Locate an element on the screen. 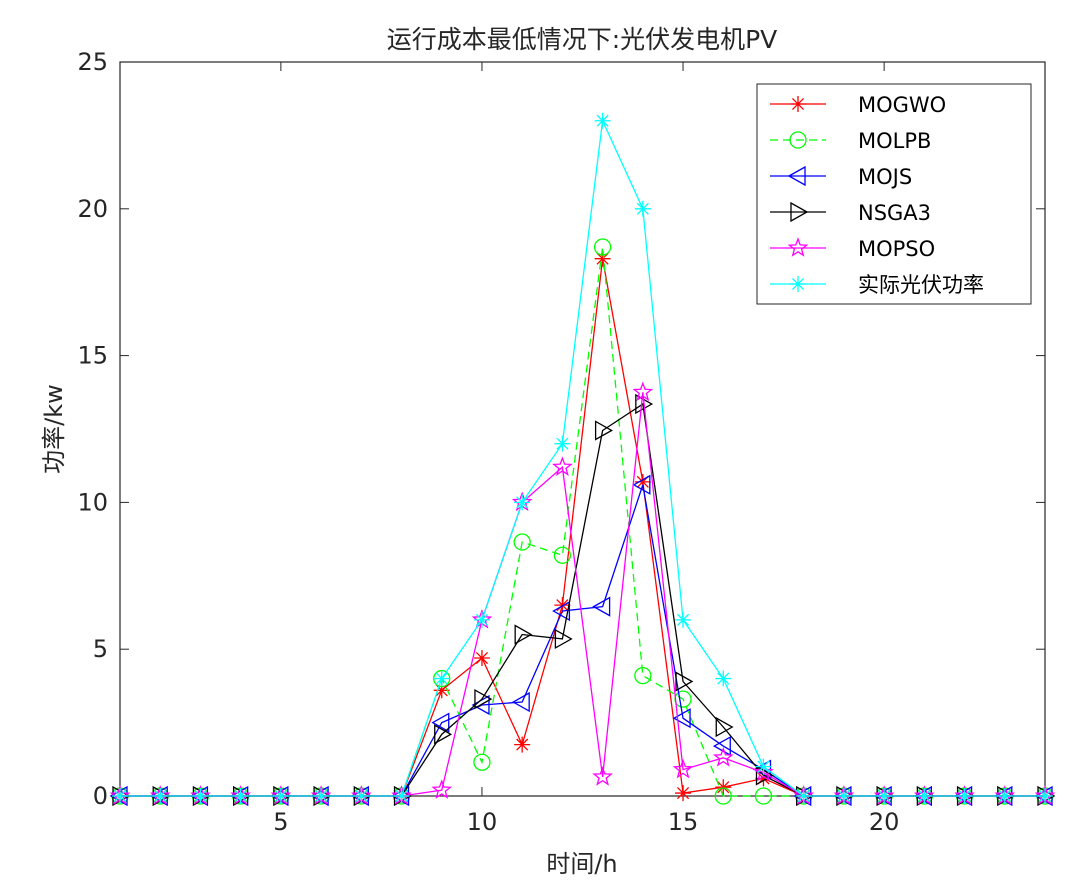 The image size is (1080, 886). x-tick-label: 10 is located at coordinates (482, 822).